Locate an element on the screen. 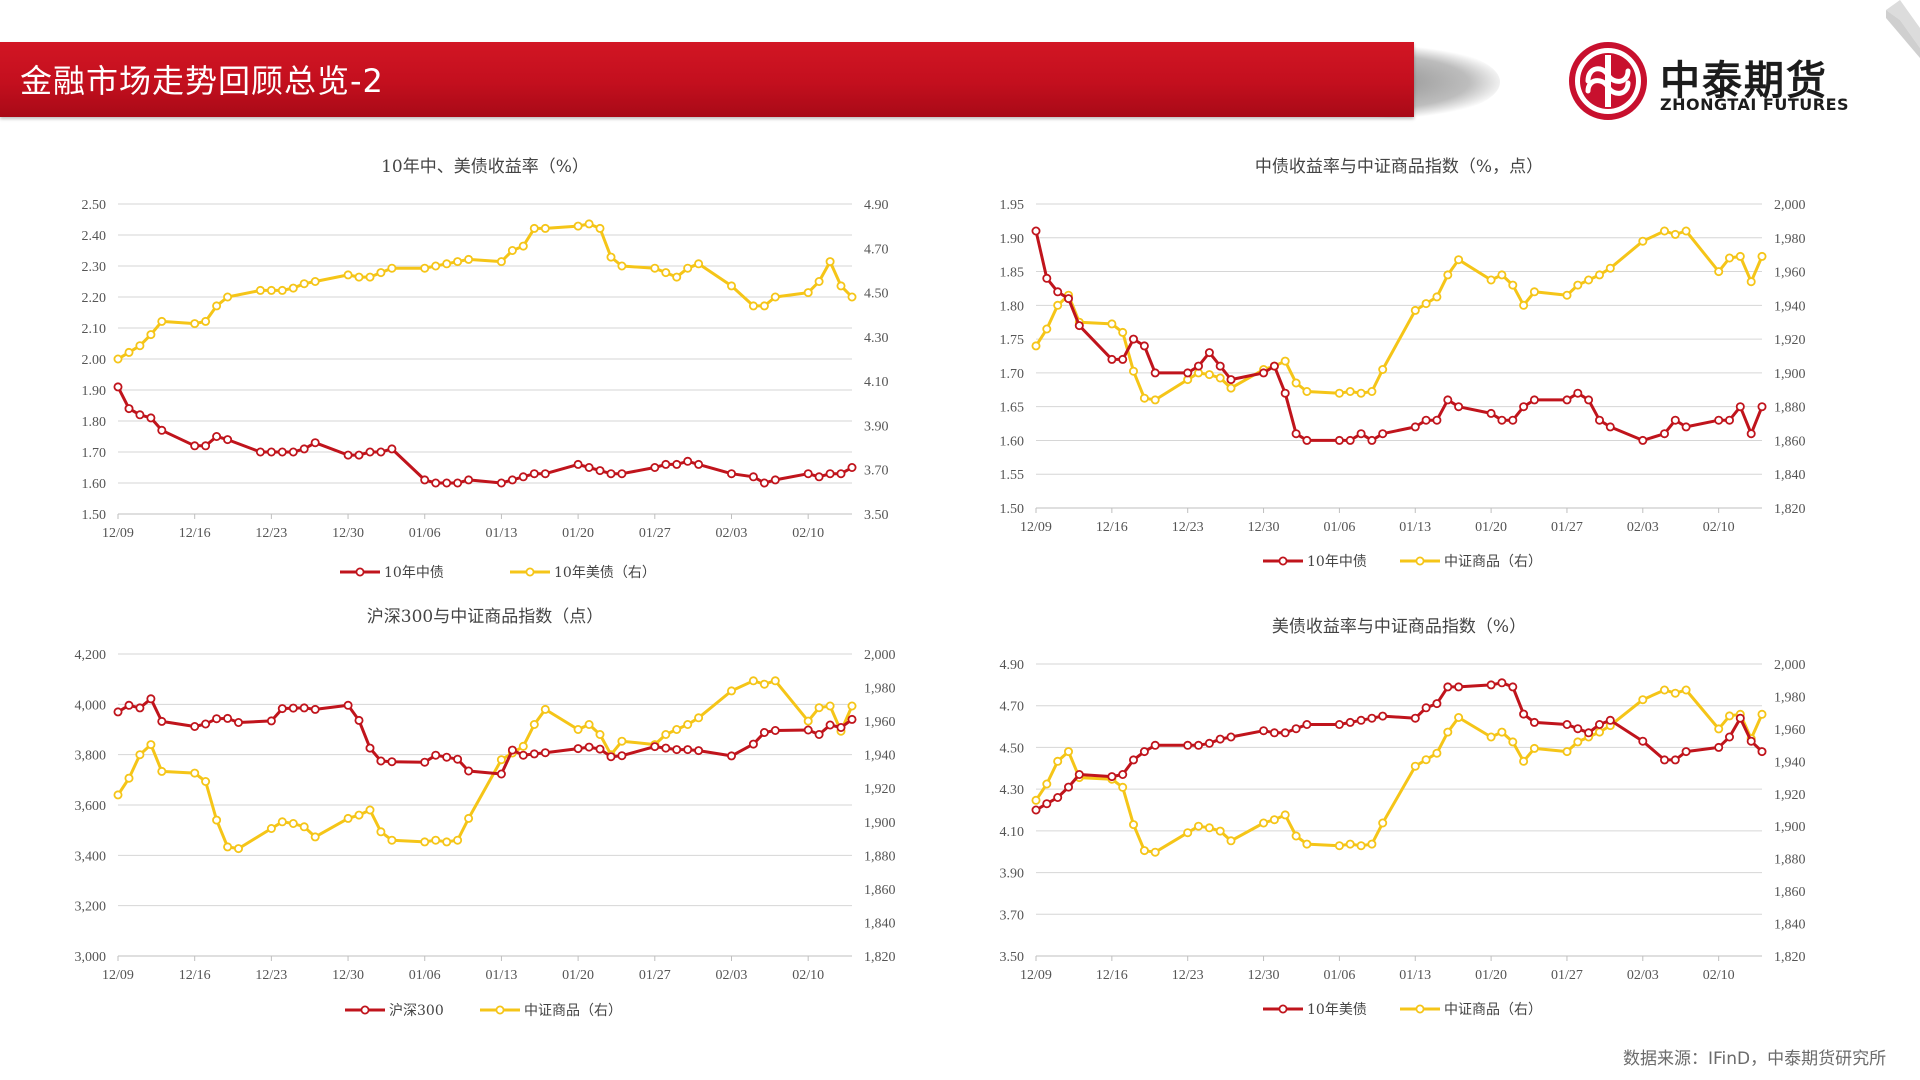 Image resolution: width=1920 pixels, height=1080 pixels. right-axis-tick: 1,960 is located at coordinates (880, 722).